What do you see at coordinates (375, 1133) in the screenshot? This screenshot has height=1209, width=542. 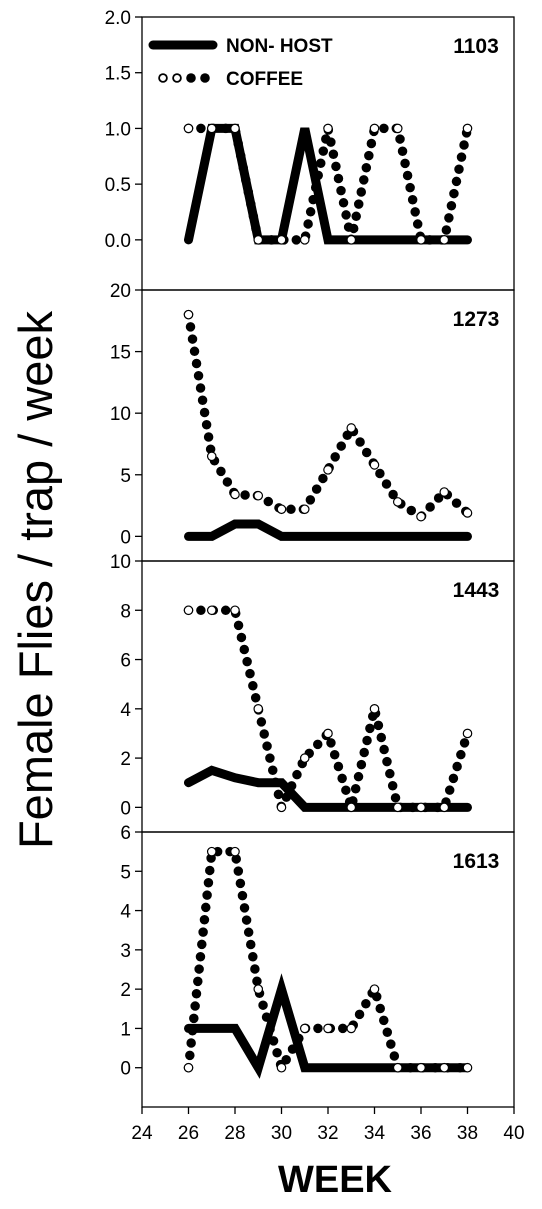 I see `x-tick-label: 34` at bounding box center [375, 1133].